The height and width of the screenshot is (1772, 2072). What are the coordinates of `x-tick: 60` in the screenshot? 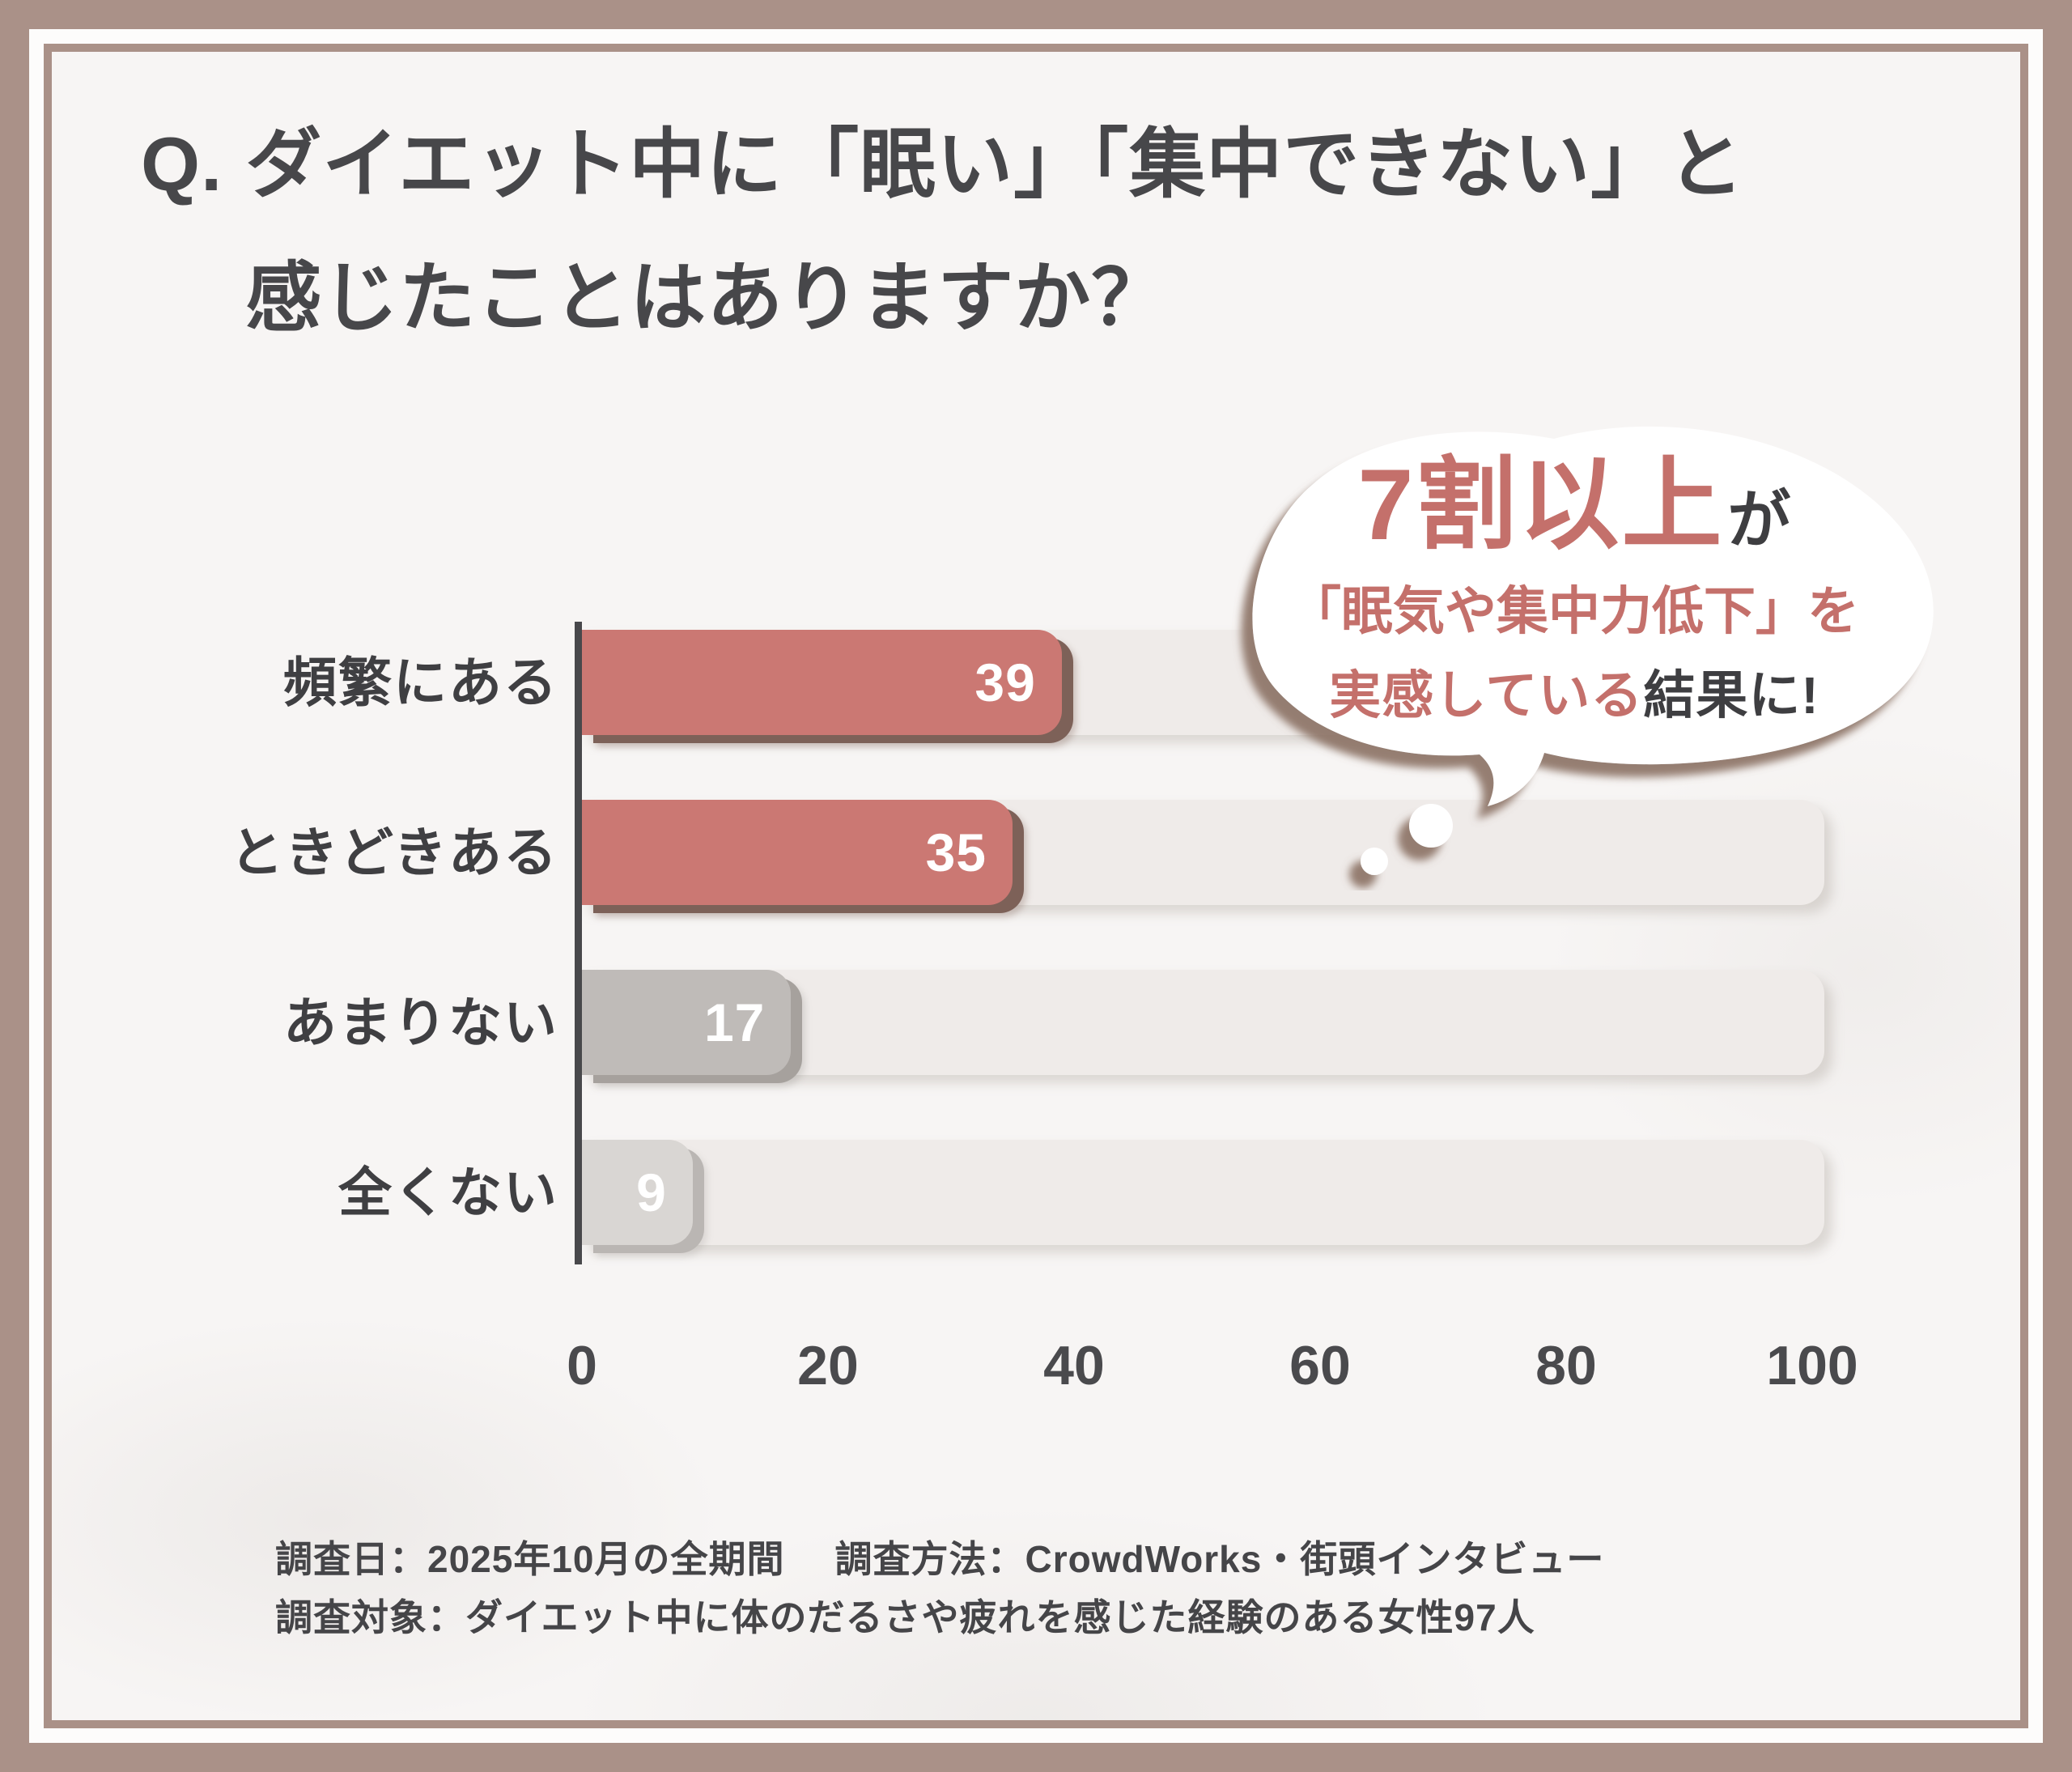 It's located at (1320, 1366).